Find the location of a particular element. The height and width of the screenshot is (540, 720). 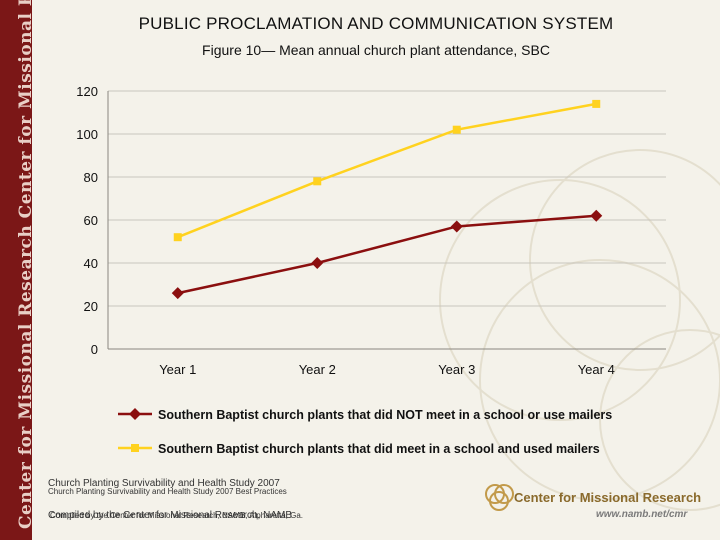

x-tick-label: Year 2 is located at coordinates (317, 369).